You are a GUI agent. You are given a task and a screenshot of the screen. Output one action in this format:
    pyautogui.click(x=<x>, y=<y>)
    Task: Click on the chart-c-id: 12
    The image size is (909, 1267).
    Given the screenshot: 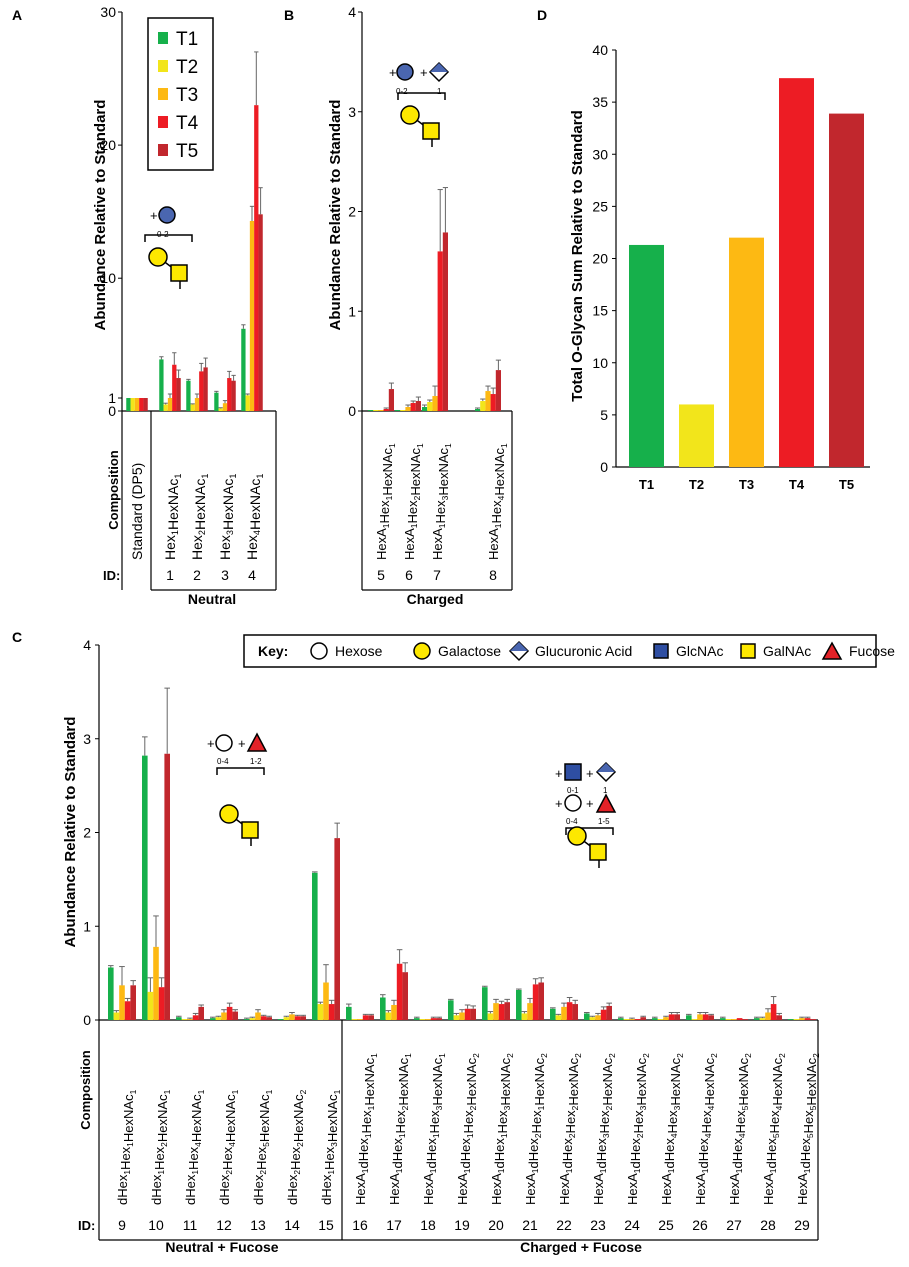 What is the action you would take?
    pyautogui.click(x=224, y=1225)
    